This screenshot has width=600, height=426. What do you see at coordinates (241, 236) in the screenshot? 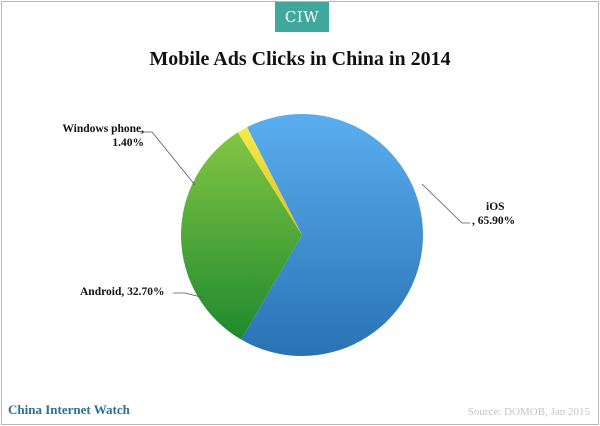
I see `pie-slice-android` at bounding box center [241, 236].